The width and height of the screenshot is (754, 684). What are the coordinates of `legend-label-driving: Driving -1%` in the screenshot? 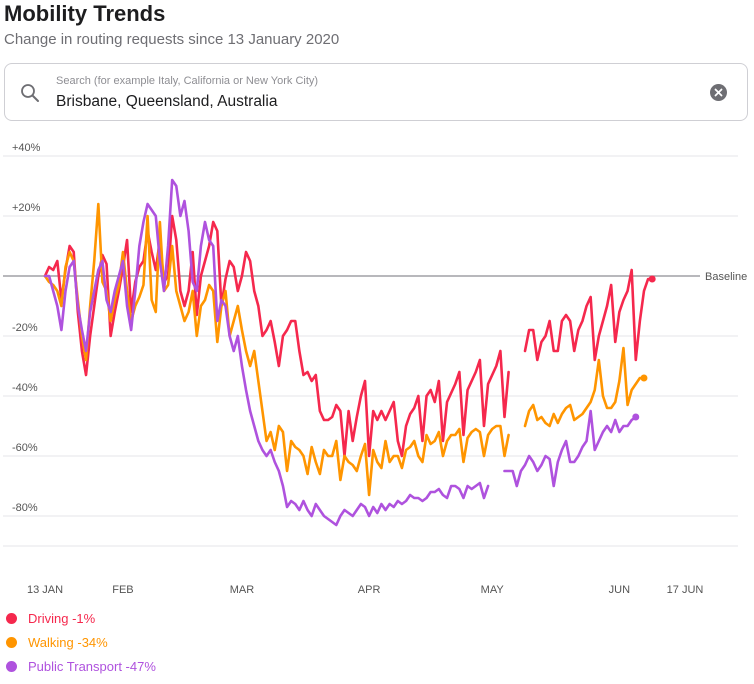 It's located at (62, 618).